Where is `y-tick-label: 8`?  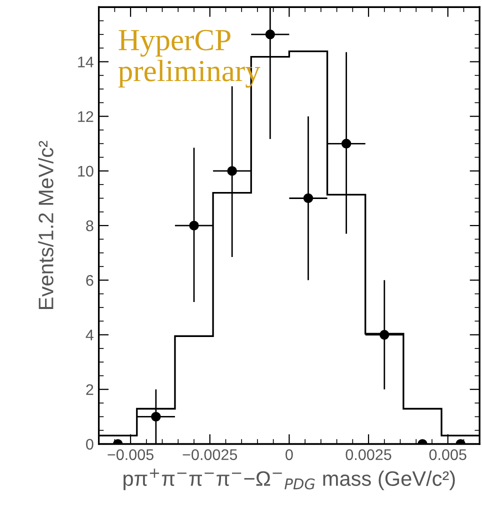
y-tick-label: 8 is located at coordinates (90, 226).